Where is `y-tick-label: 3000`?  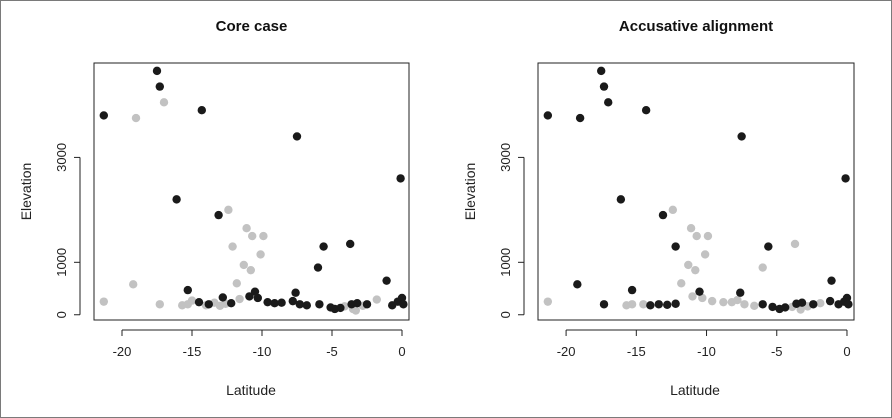
y-tick-label: 3000 is located at coordinates (61, 157).